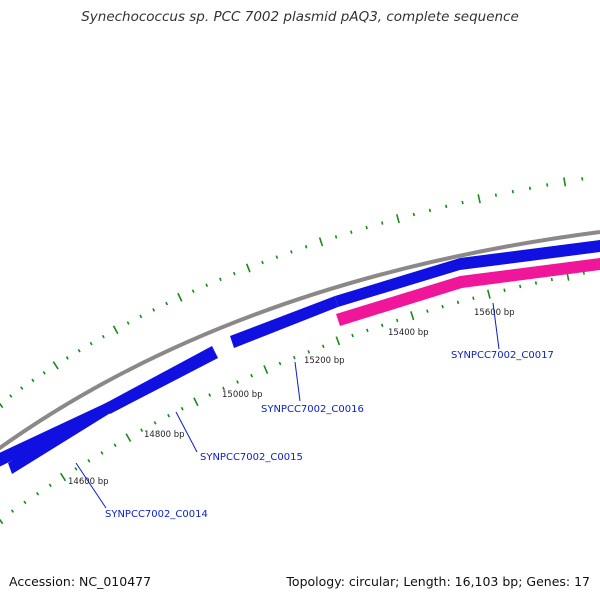 The image size is (600, 600). What do you see at coordinates (297, 381) in the screenshot?
I see `leader-c0016` at bounding box center [297, 381].